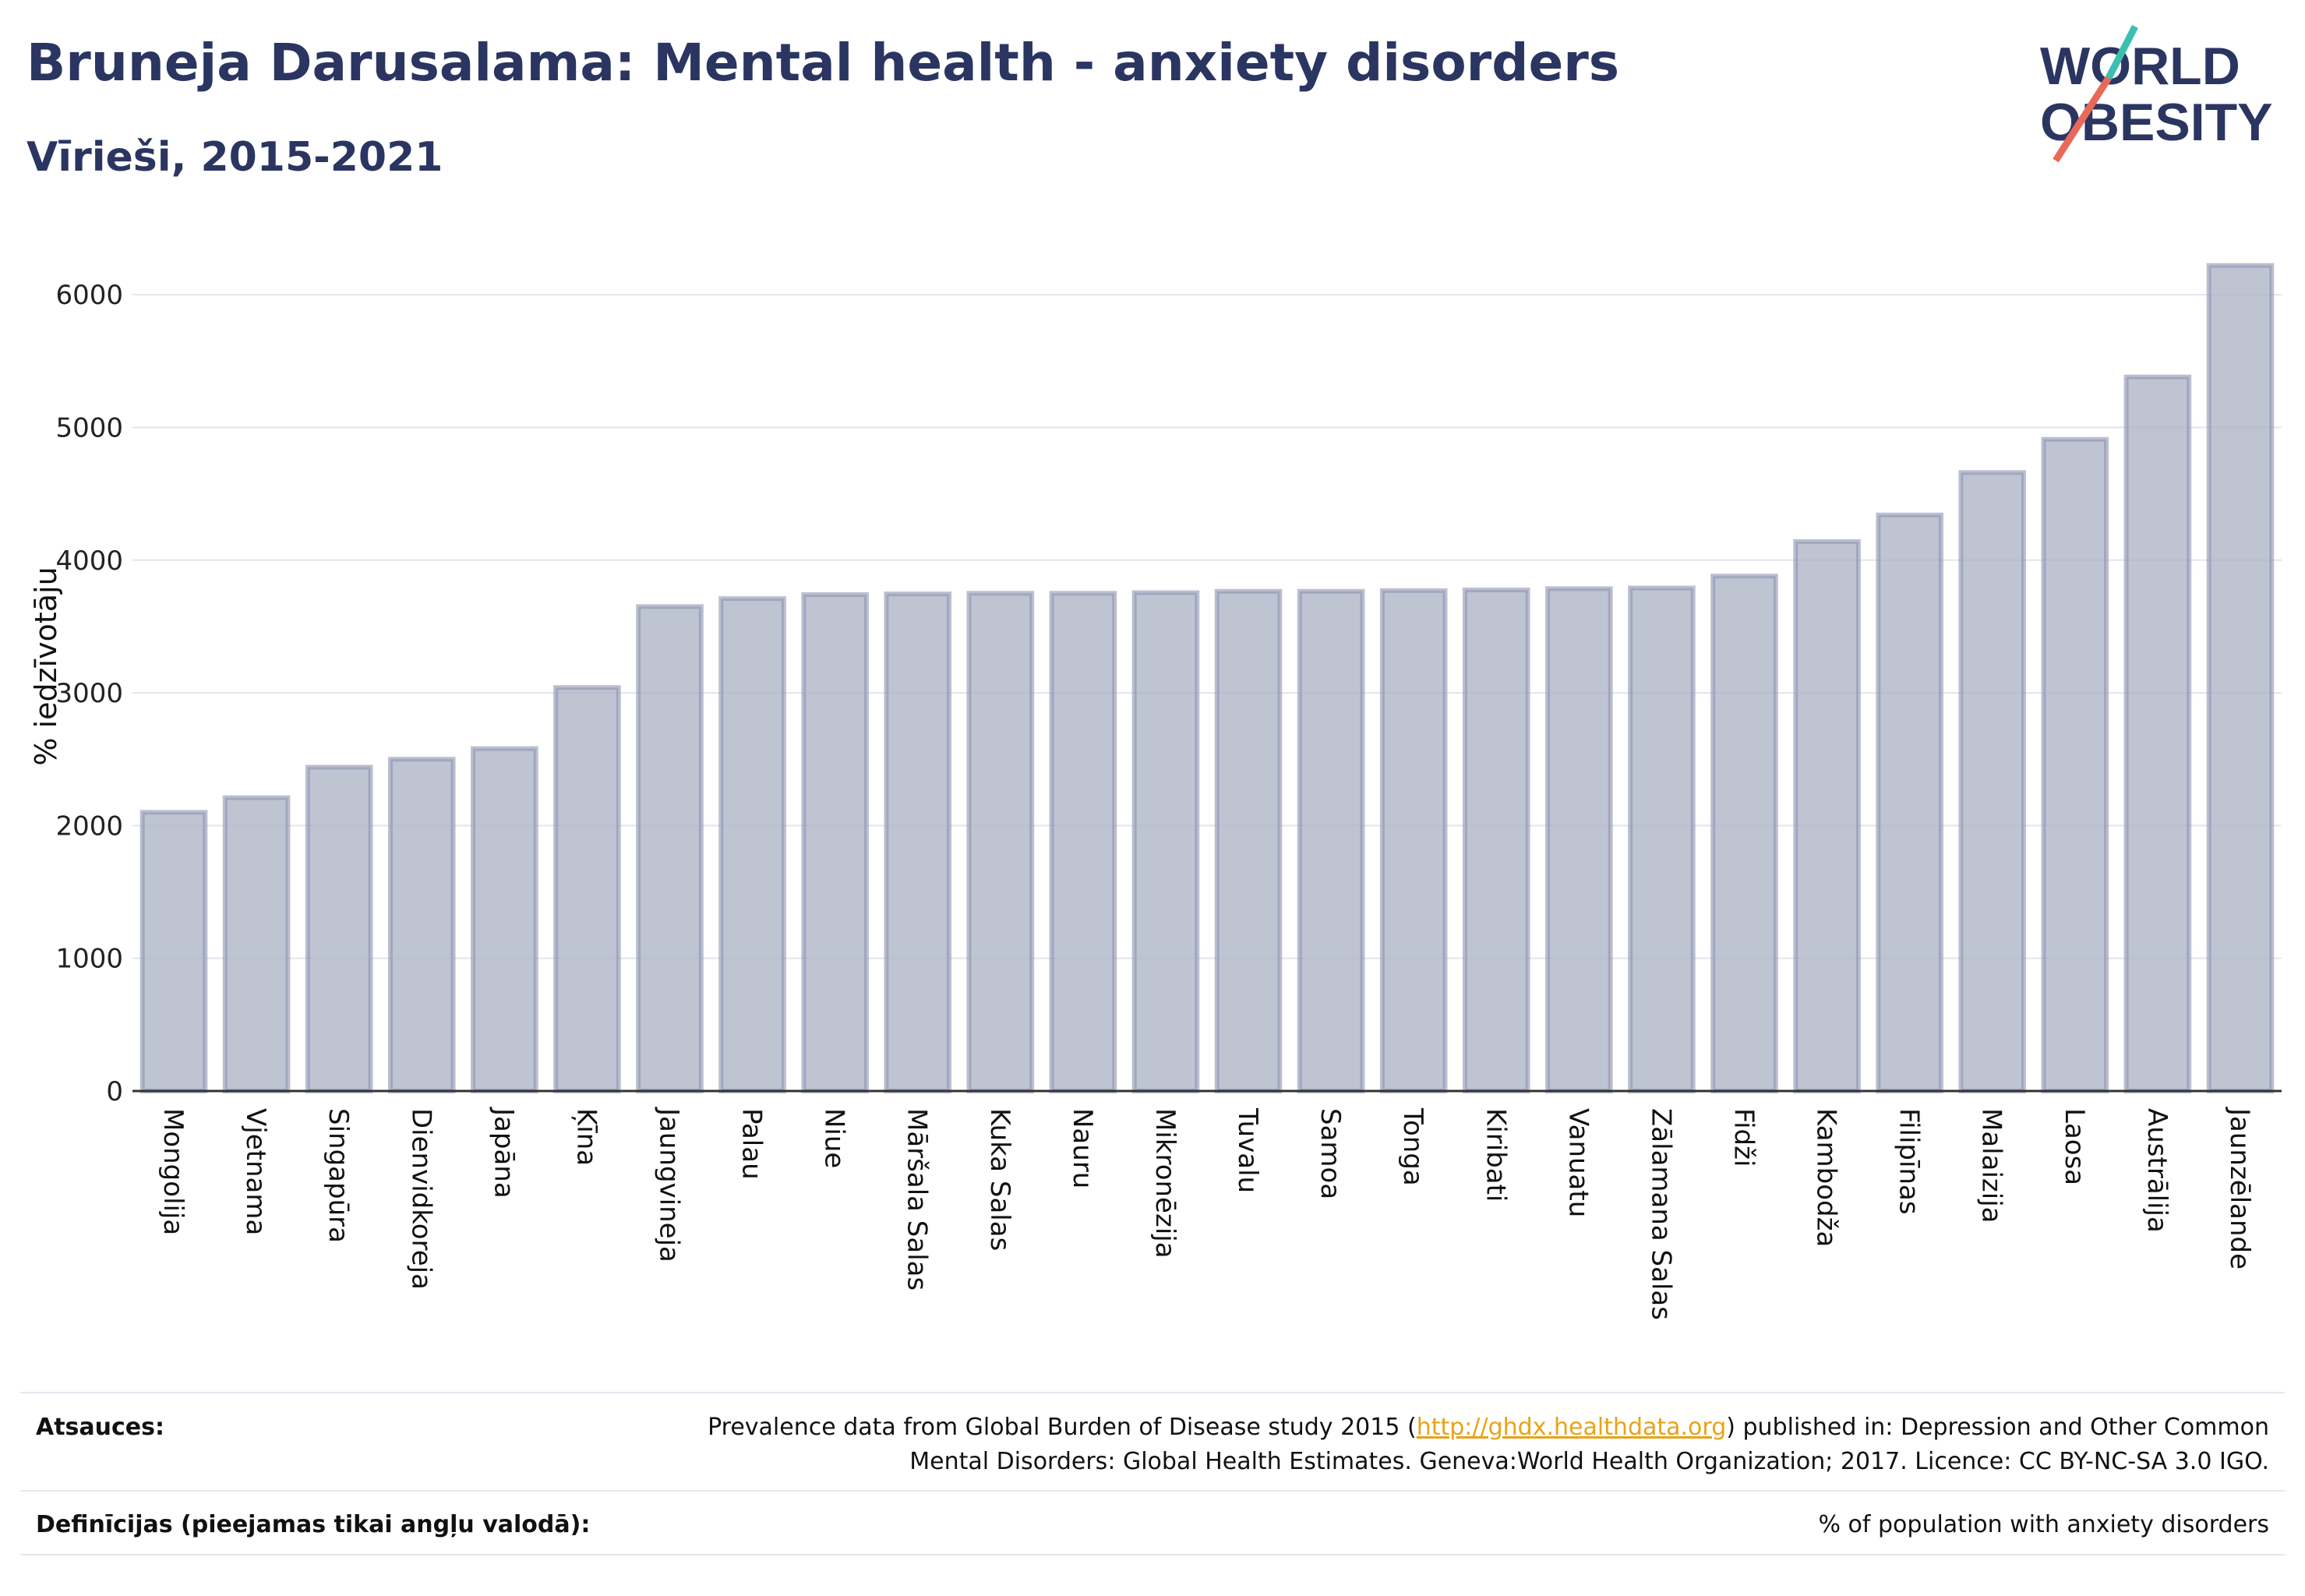 This screenshot has width=2305, height=1596. Describe the element at coordinates (1247, 1150) in the screenshot. I see `x-tick-label: Tuvalu` at that location.